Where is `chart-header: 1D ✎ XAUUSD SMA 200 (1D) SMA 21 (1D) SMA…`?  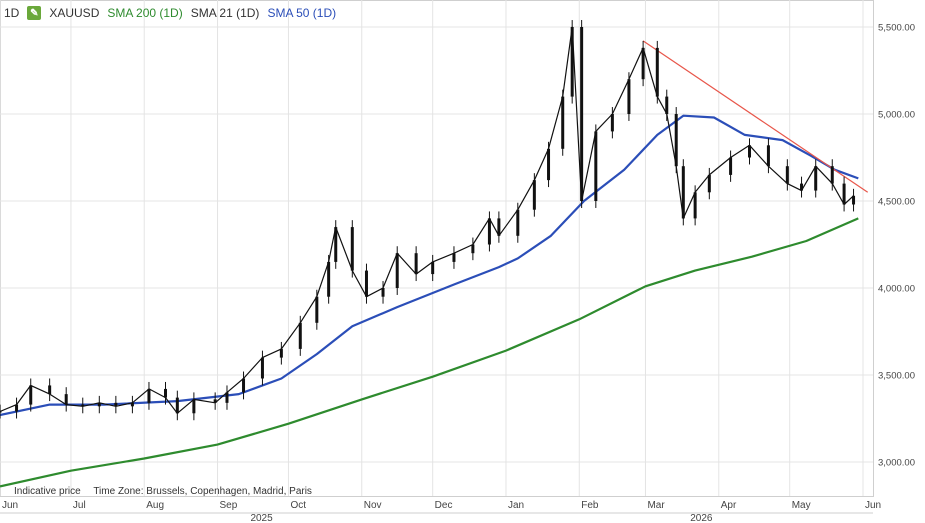 chart-header: 1D ✎ XAUUSD SMA 200 (1D) SMA 21 (1D) SMA… is located at coordinates (170, 13).